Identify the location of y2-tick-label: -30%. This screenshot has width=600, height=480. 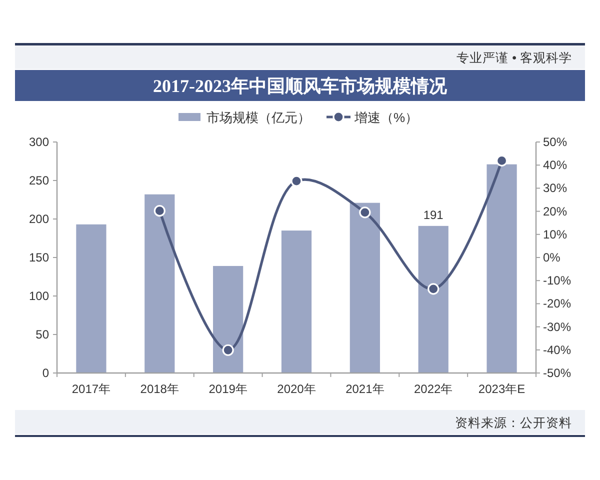
(557, 327).